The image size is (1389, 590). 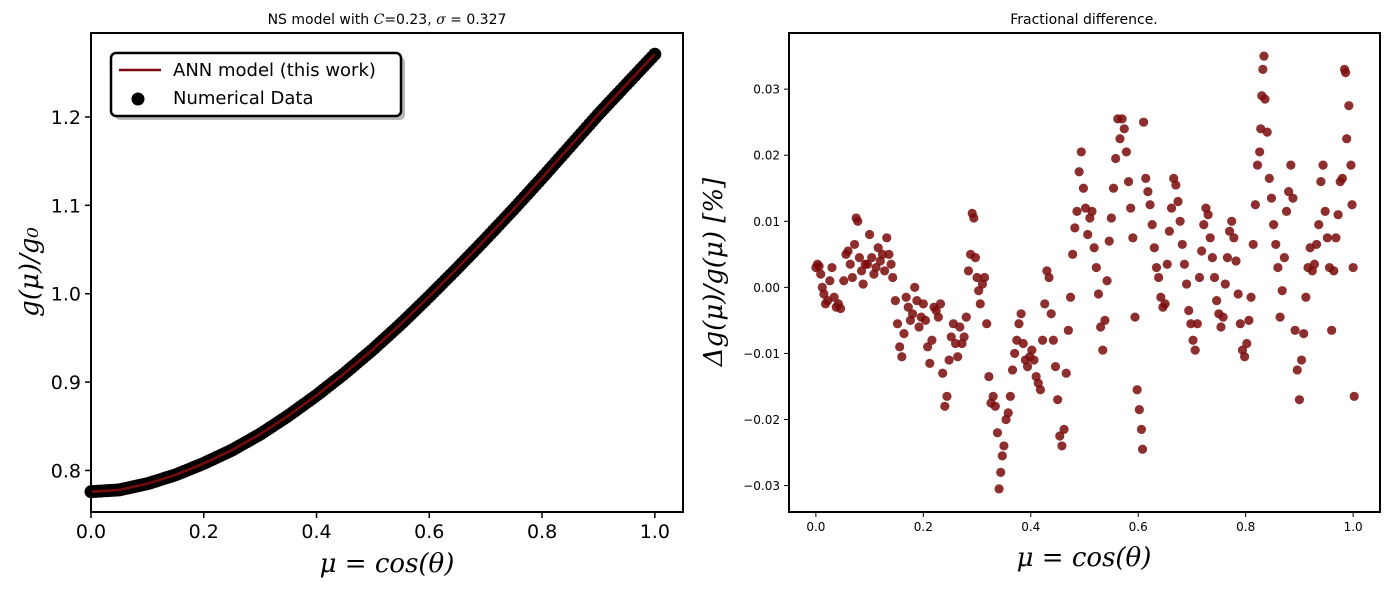 I want to click on left-x-ticks: 0.0 0.2 0.4 0.6 0.8 1.0, so click(x=373, y=527).